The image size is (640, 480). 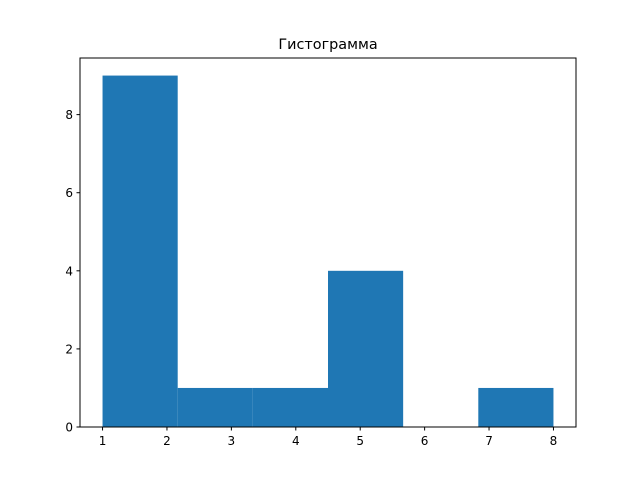 I want to click on x-tick: 6, so click(x=425, y=437).